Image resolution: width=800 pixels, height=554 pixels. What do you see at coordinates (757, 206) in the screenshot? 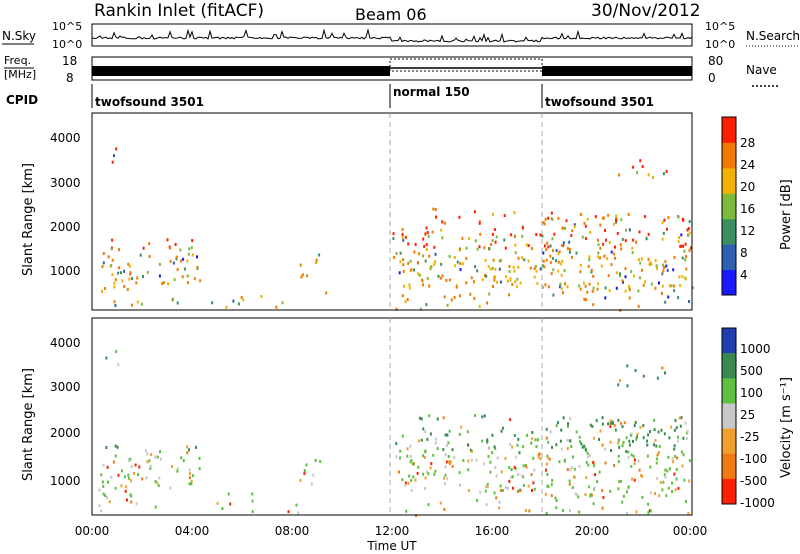
I see `power-colorbar: 4 8 12 16 20 24 28 Power [dB]` at bounding box center [757, 206].